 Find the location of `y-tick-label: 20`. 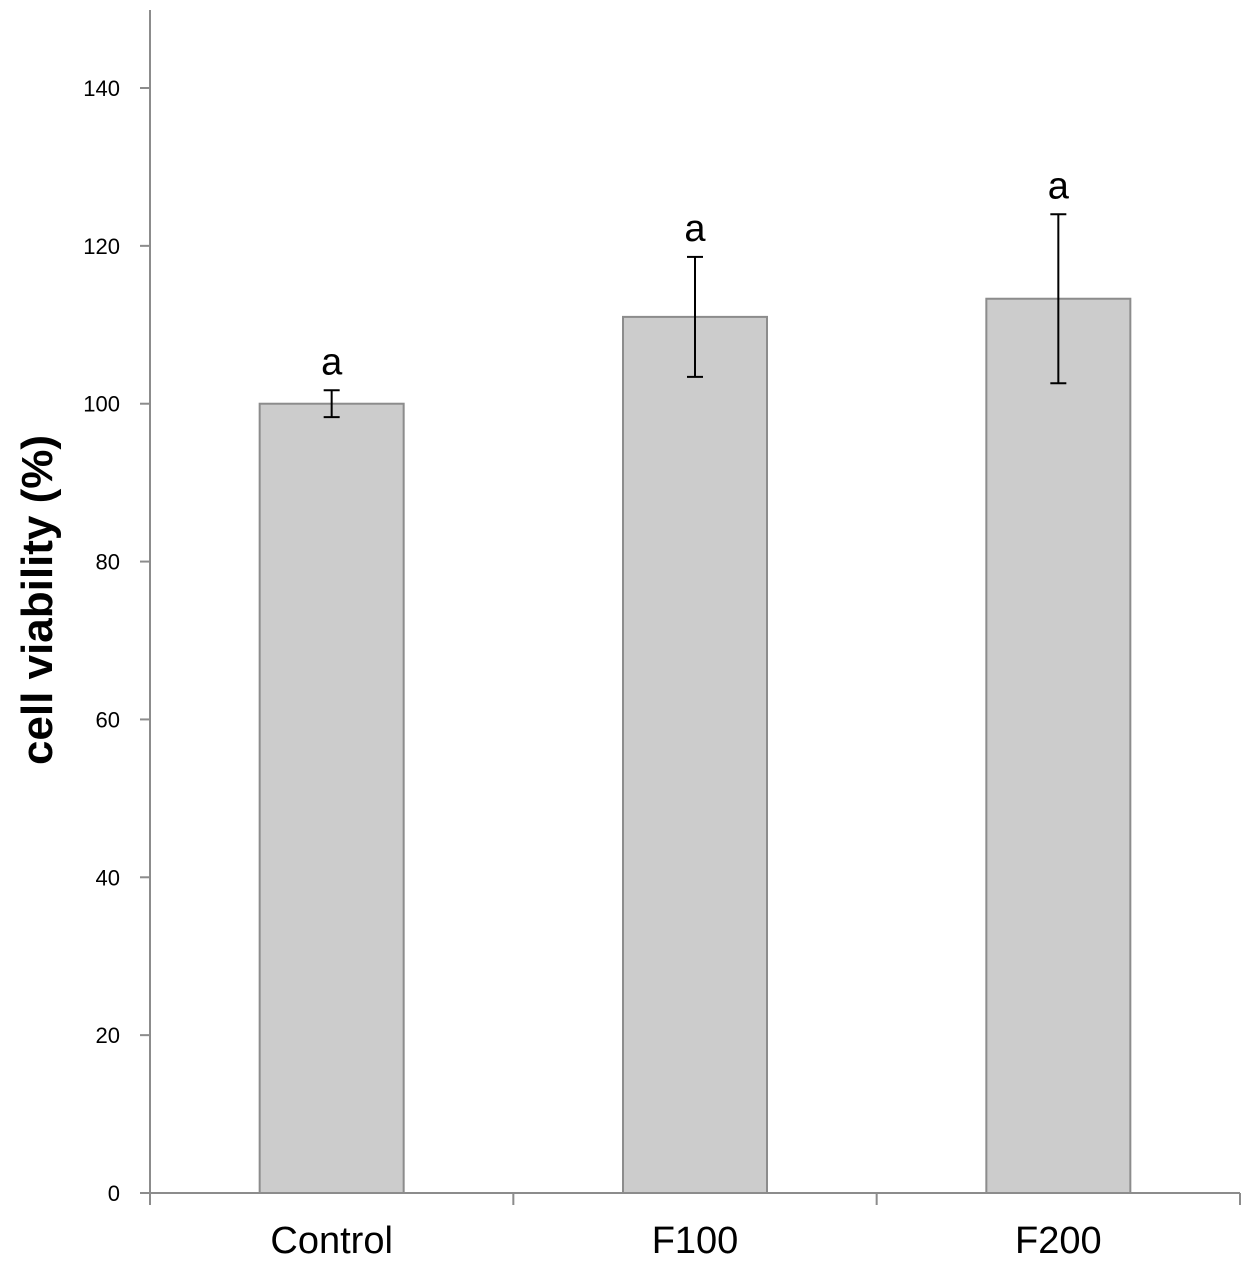

y-tick-label: 20 is located at coordinates (108, 1035).